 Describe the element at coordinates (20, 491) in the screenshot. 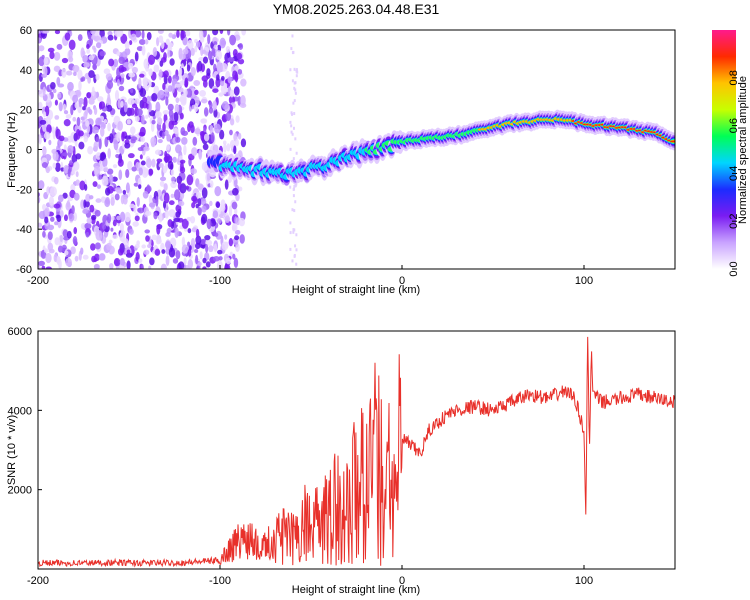

I see `snr-y-tick-label: 2000` at that location.